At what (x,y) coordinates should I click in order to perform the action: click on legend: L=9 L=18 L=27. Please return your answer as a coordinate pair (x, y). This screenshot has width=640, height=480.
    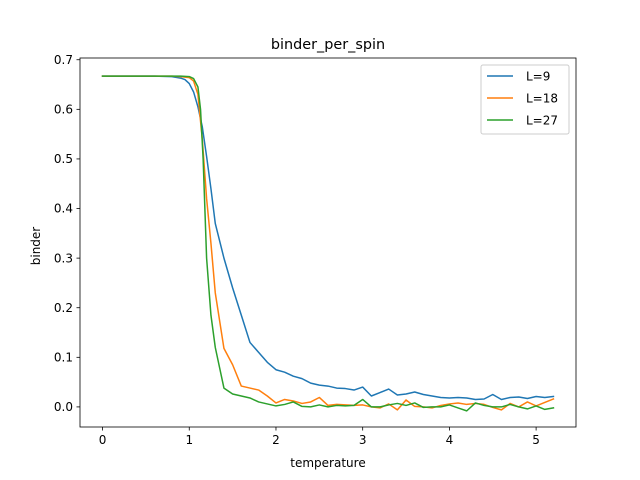
    Looking at the image, I should click on (525, 99).